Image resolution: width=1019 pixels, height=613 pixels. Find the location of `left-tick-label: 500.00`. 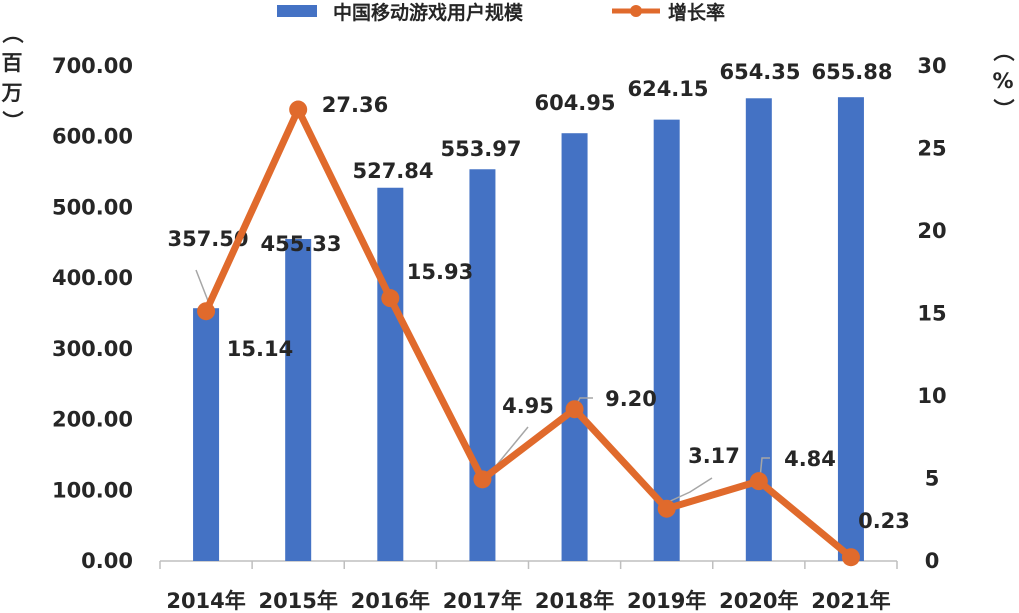

left-tick-label: 500.00 is located at coordinates (92, 207).